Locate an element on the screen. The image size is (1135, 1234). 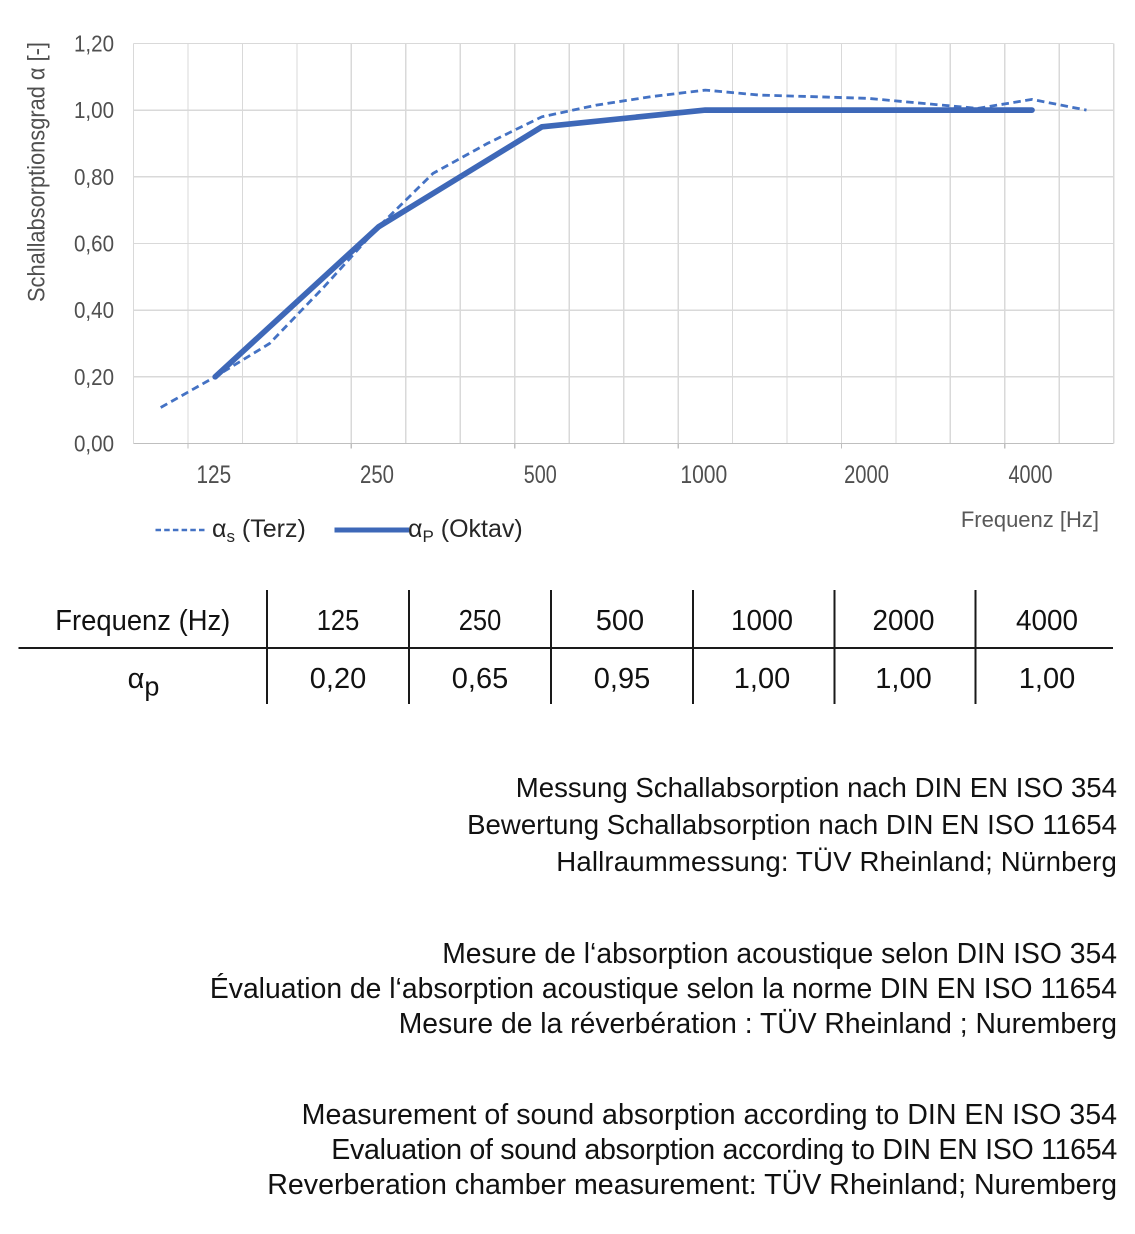
svg-text: Schallabsorptionsgrad α [-] is located at coordinates (37, 172).